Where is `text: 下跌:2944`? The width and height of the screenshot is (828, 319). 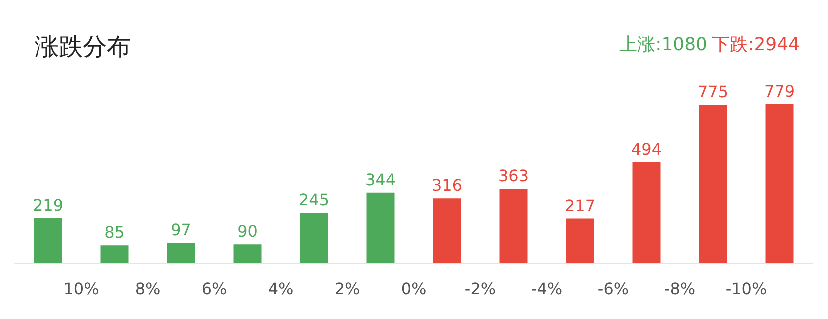
text: 下跌:2944 is located at coordinates (756, 45).